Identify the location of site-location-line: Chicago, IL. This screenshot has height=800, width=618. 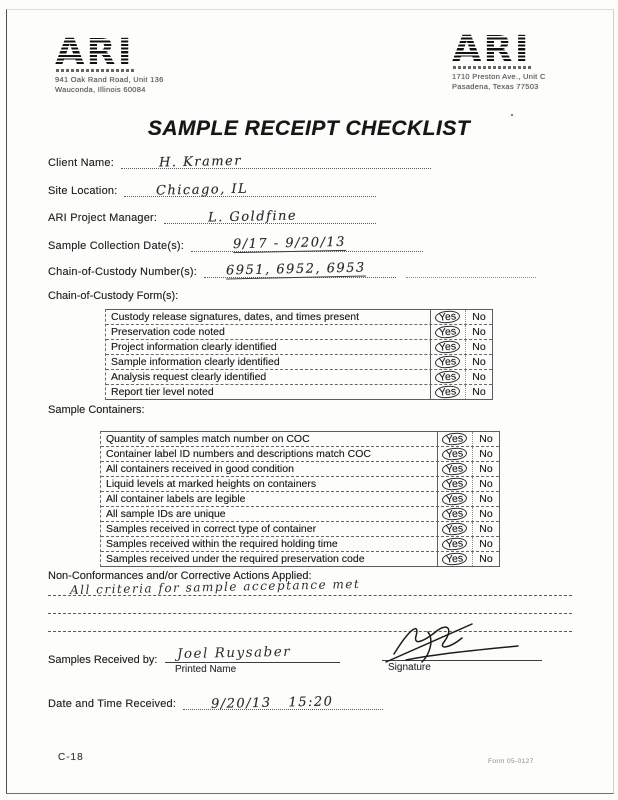
(250, 190).